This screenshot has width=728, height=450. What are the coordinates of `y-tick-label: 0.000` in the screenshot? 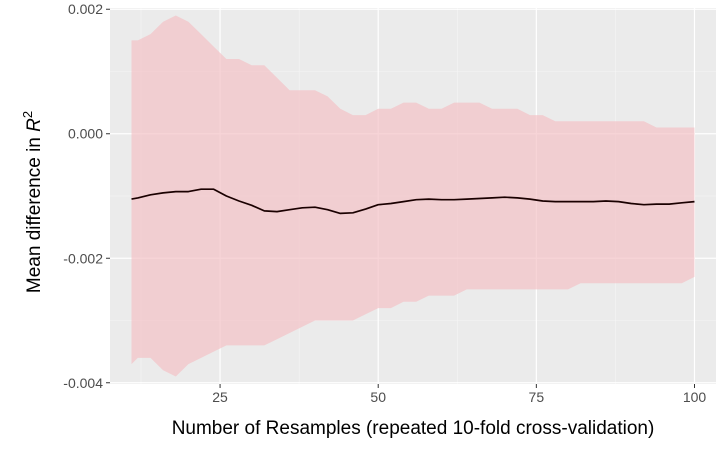 It's located at (85, 134).